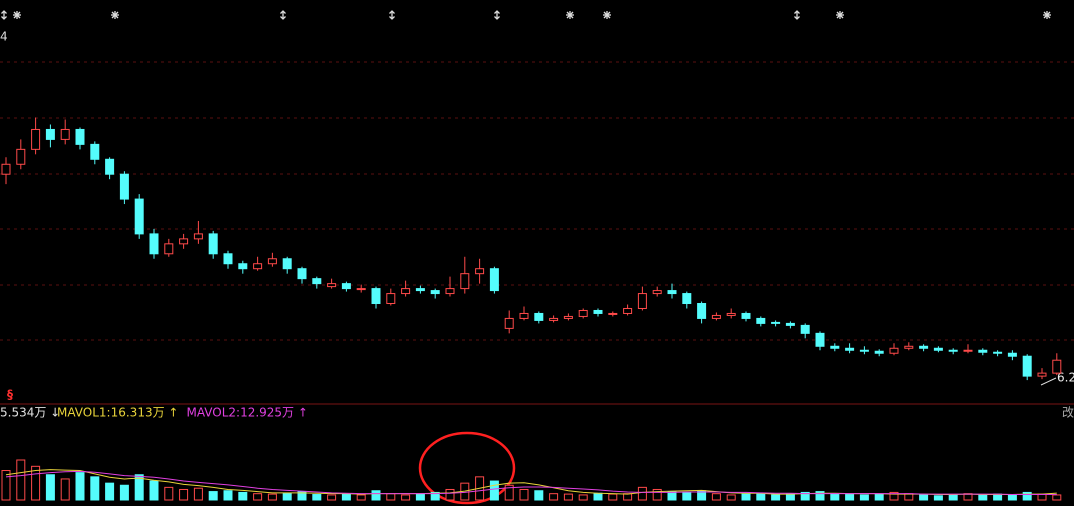  What do you see at coordinates (467, 468) in the screenshot?
I see `highlight-circle` at bounding box center [467, 468].